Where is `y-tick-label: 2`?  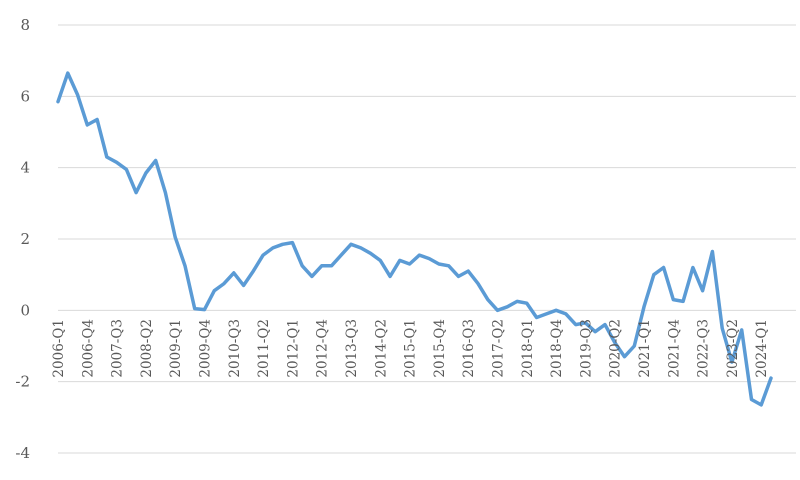 y-tick-label: 2 is located at coordinates (25, 239).